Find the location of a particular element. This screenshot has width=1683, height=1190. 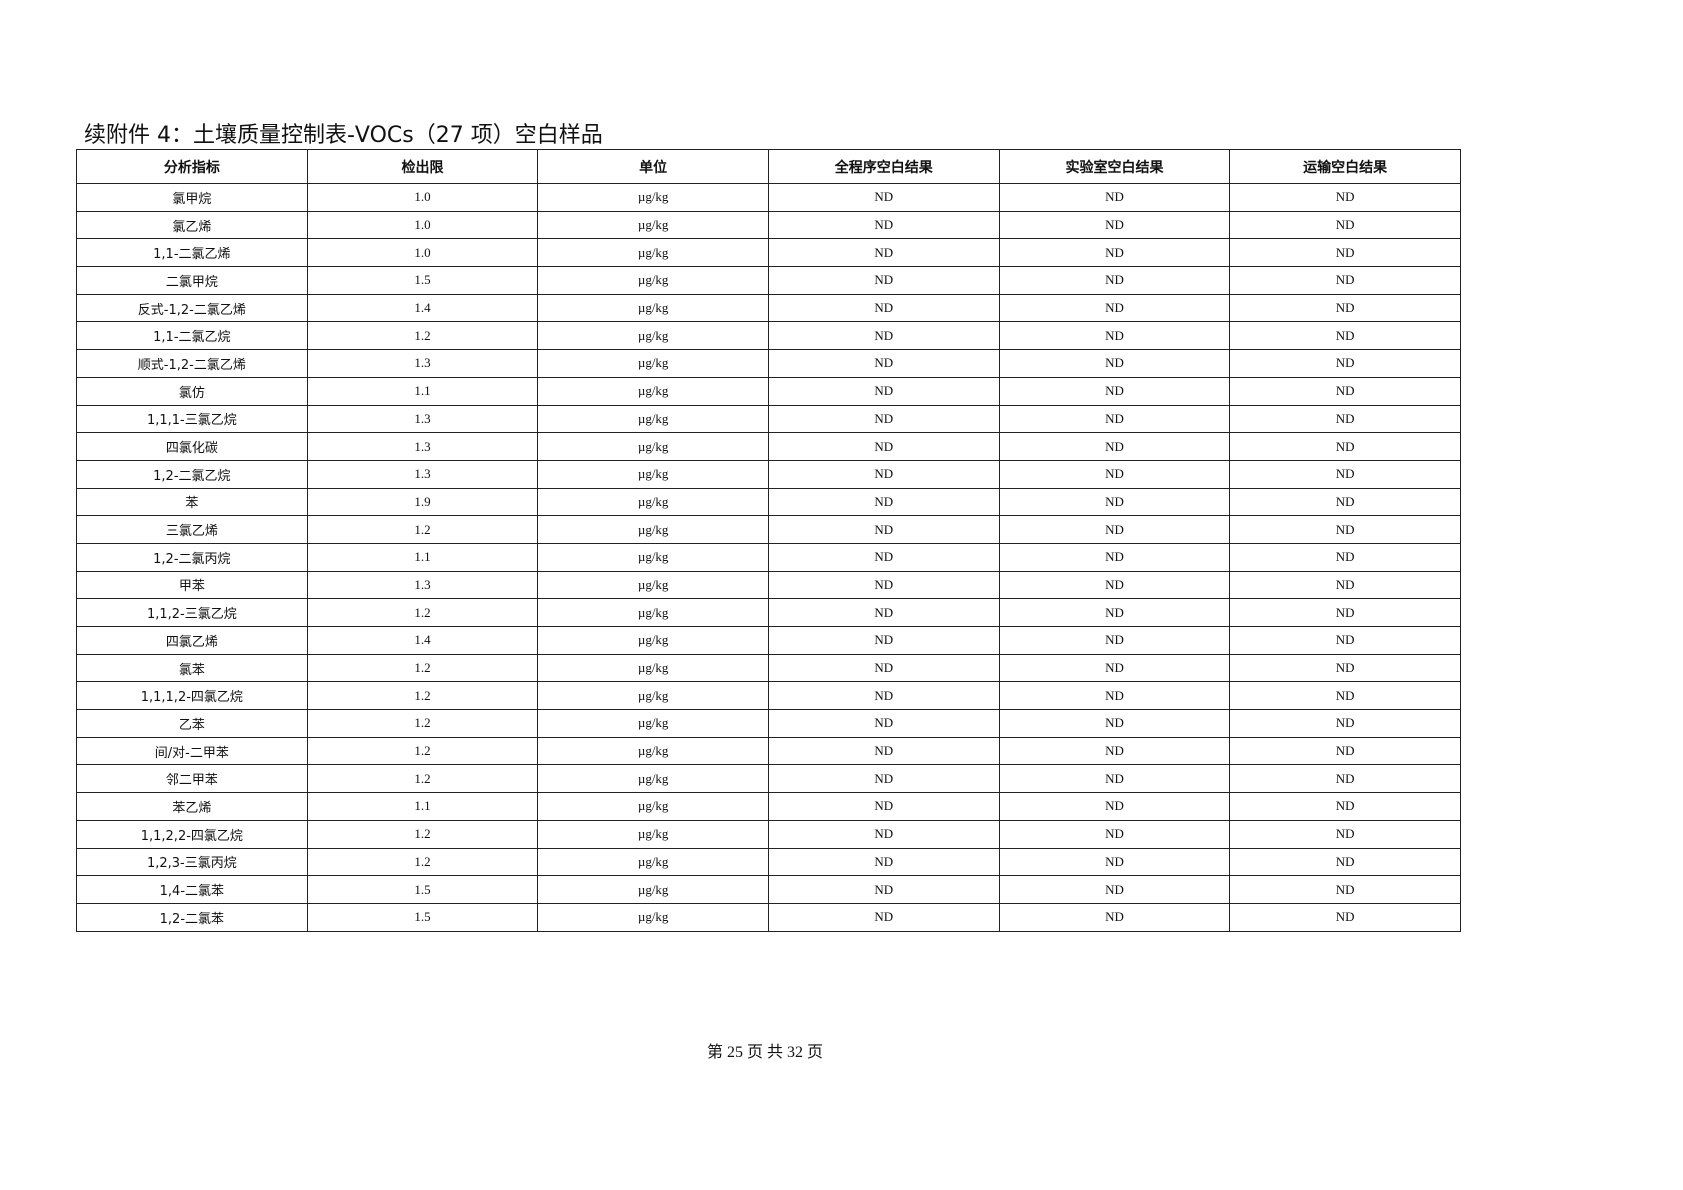

table-cell: 三氯乙烯 is located at coordinates (192, 529).